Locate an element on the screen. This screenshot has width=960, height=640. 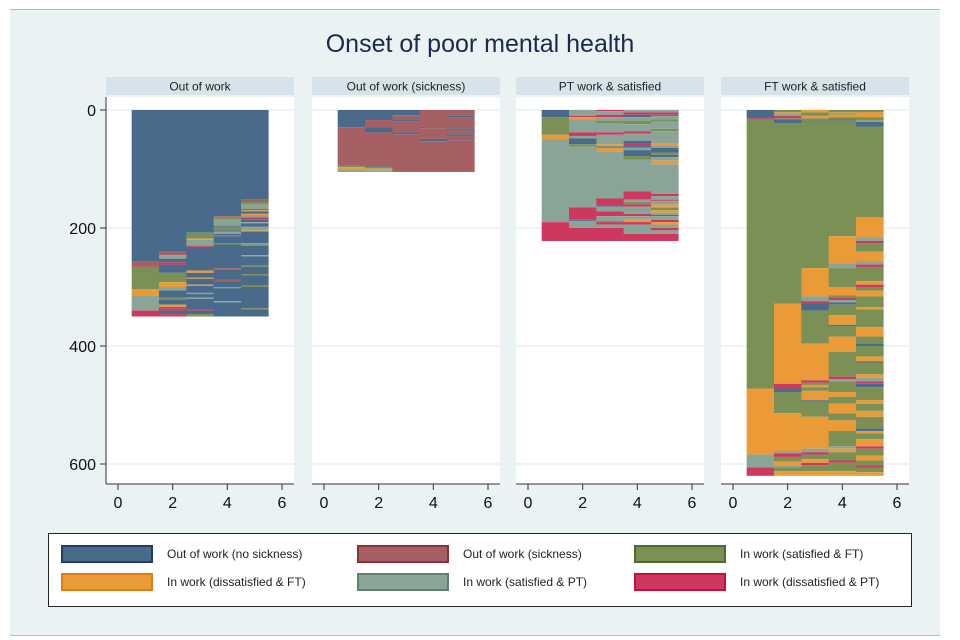
legend-item: In work (dissatisfied & FT) is located at coordinates (183, 582).